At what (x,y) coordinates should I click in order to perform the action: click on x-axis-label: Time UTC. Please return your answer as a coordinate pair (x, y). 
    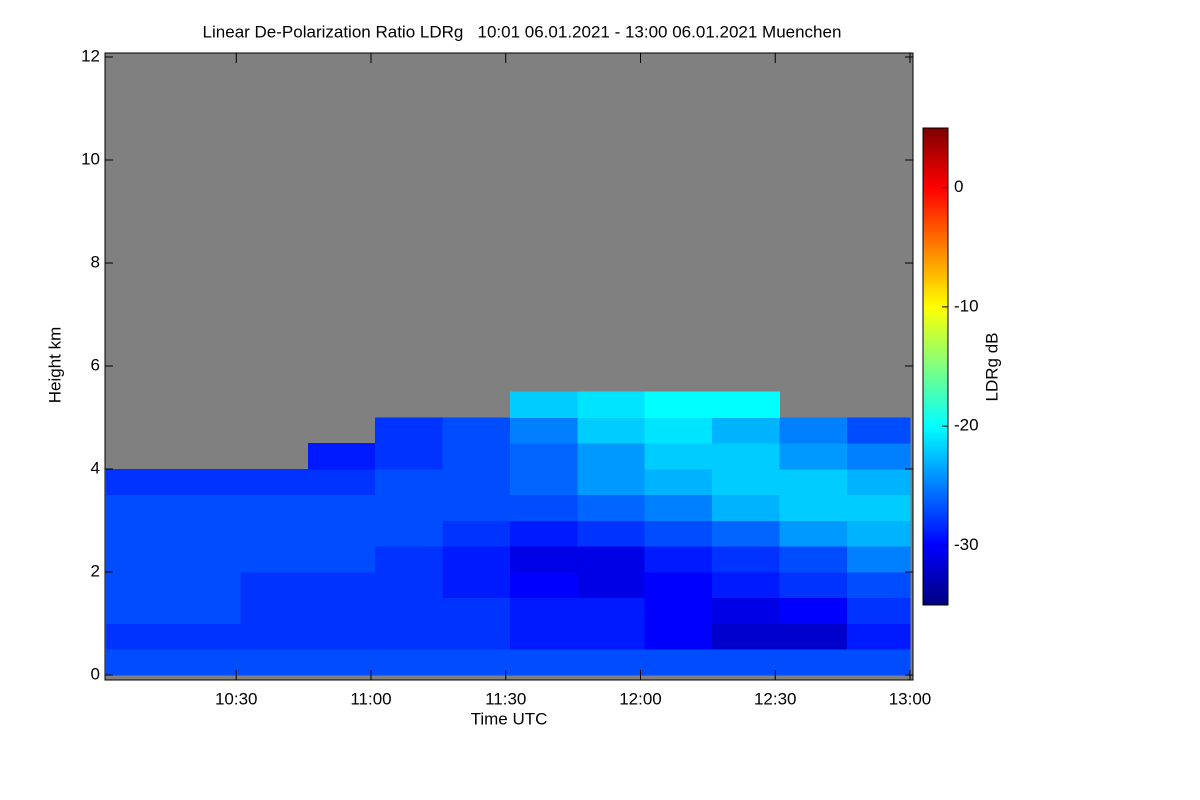
    Looking at the image, I should click on (509, 718).